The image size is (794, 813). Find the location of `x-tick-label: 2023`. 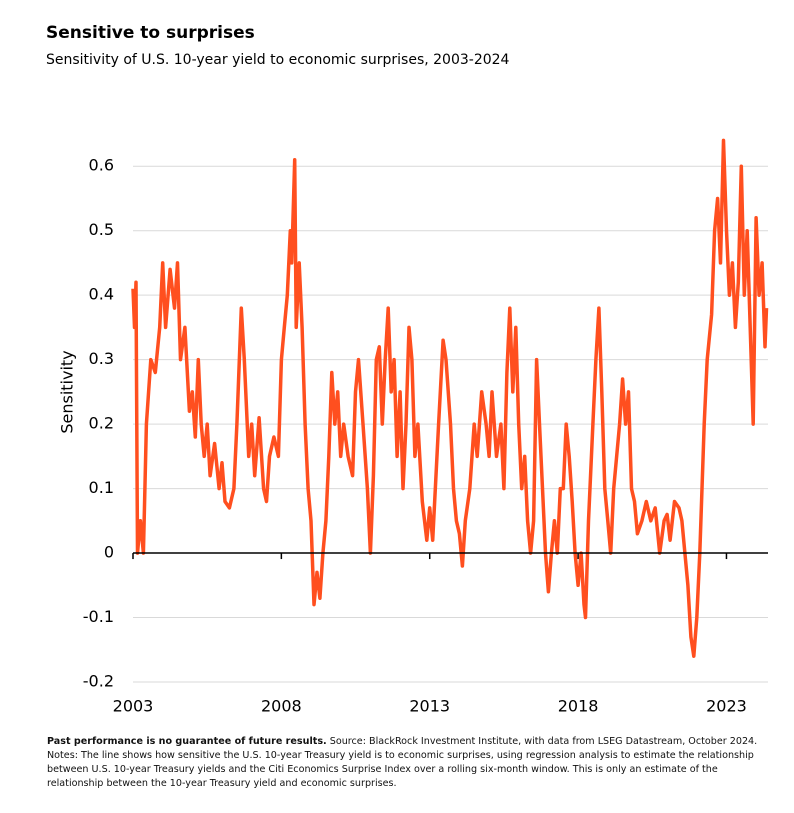

x-tick-label: 2023 is located at coordinates (726, 706).